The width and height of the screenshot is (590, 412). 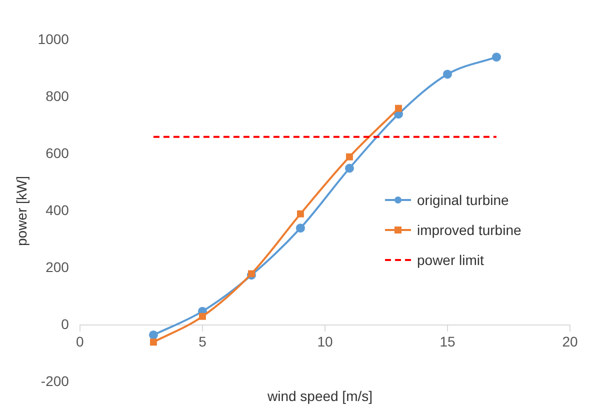 What do you see at coordinates (58, 96) in the screenshot?
I see `y-tick-label: 800` at bounding box center [58, 96].